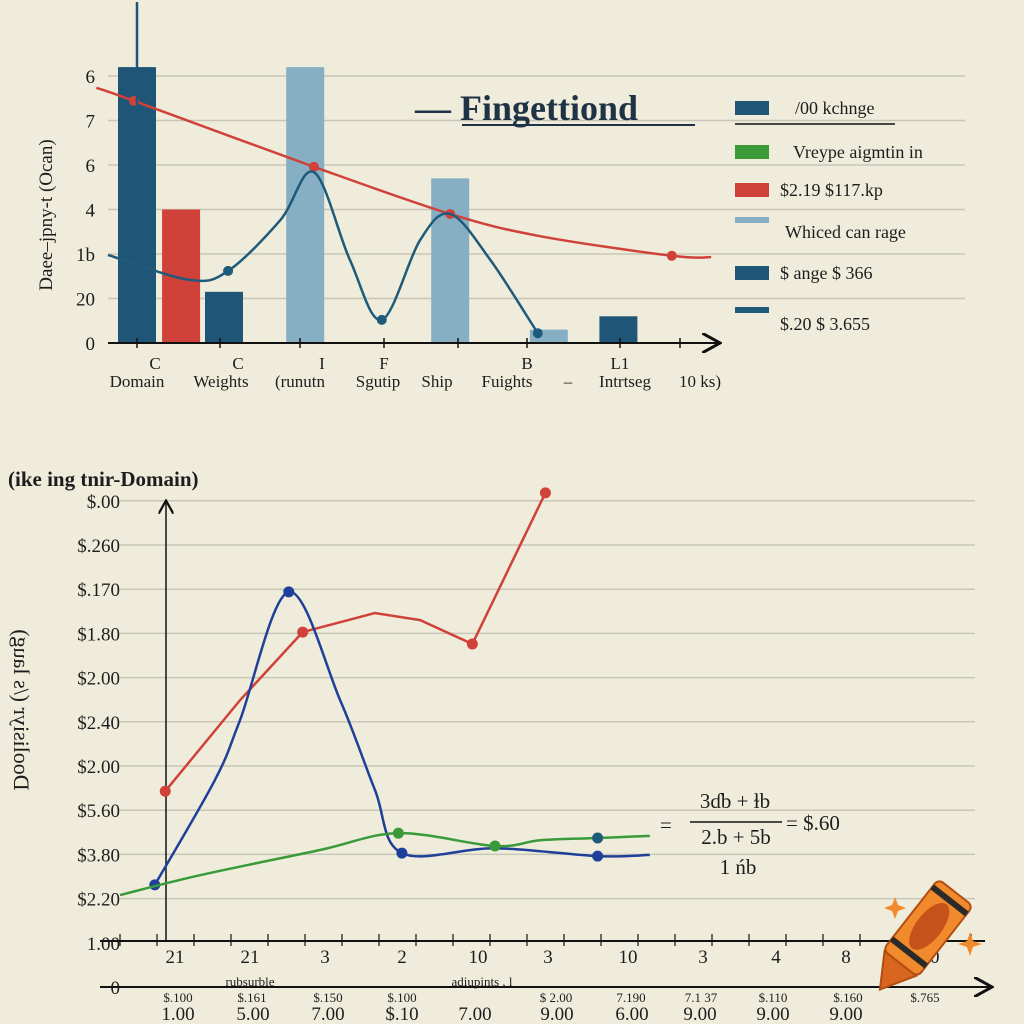  I want to click on x-price-label: $.150, so click(327, 997).